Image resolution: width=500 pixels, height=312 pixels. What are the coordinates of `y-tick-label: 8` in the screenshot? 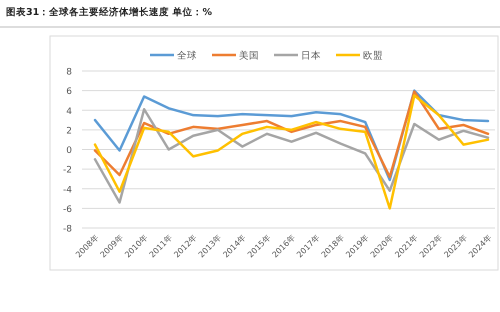 It's located at (69, 73).